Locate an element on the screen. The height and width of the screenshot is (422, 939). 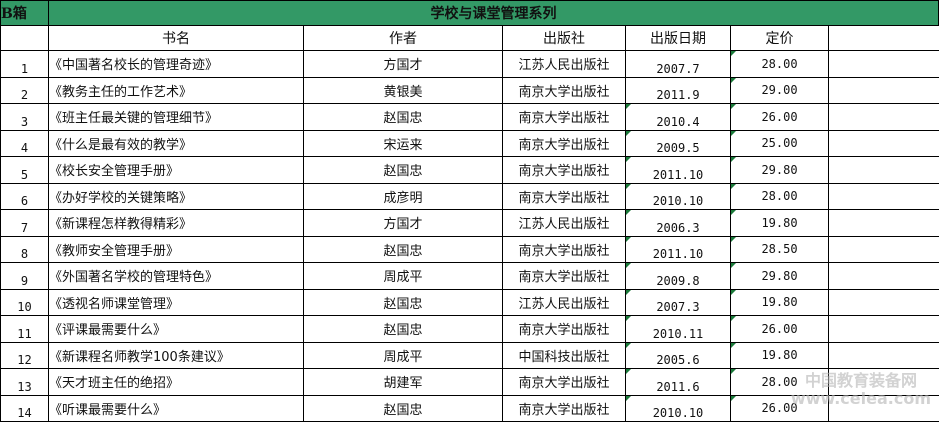
row-number-cell: 14 is located at coordinates (24, 408).